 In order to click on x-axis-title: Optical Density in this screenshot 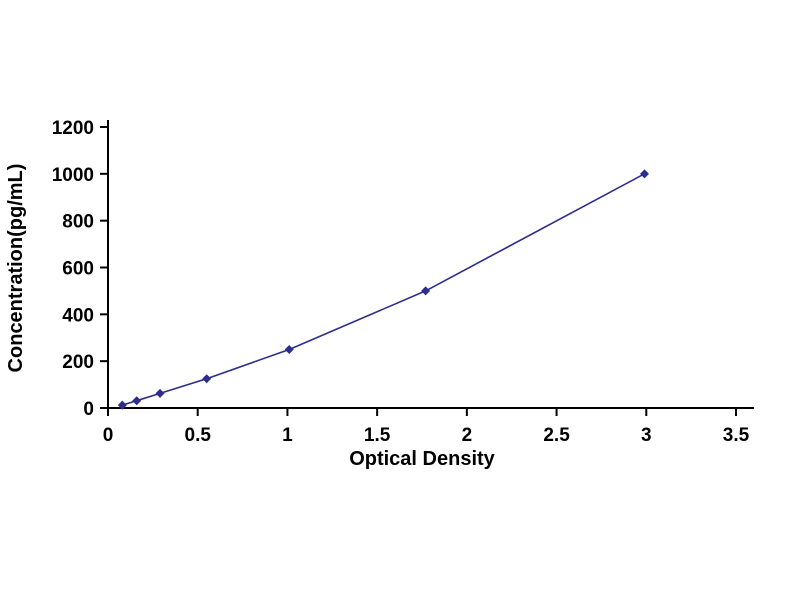, I will do `click(422, 459)`.